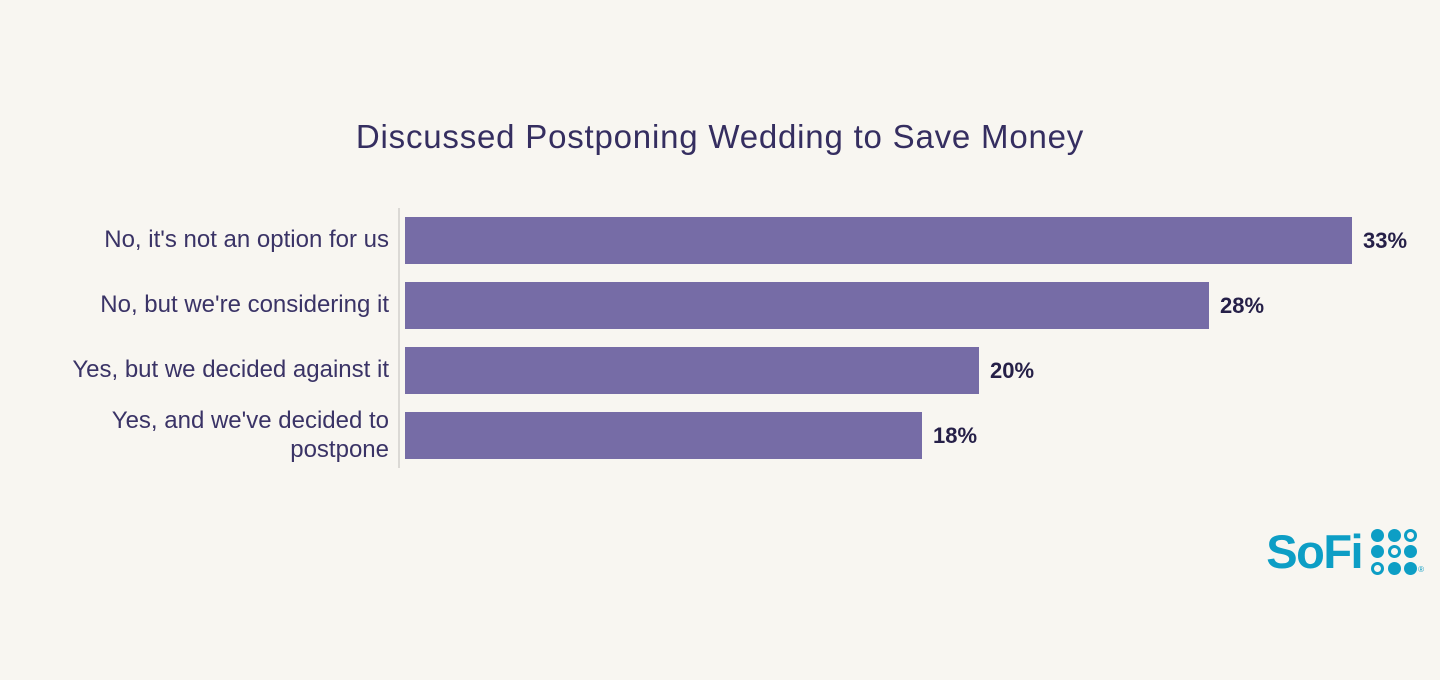 Image resolution: width=1440 pixels, height=680 pixels. What do you see at coordinates (1385, 240) in the screenshot?
I see `value-label: 33%` at bounding box center [1385, 240].